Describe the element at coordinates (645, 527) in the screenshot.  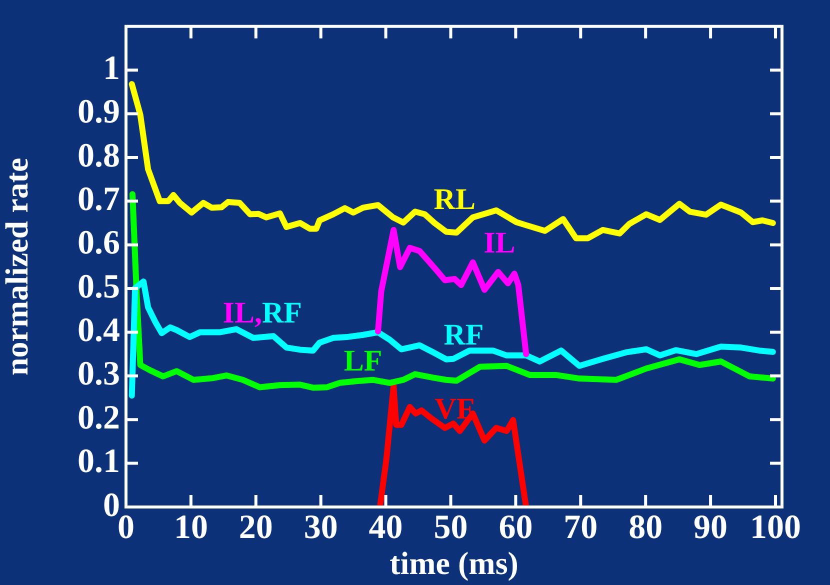
I see `x-tick-label: 80` at that location.